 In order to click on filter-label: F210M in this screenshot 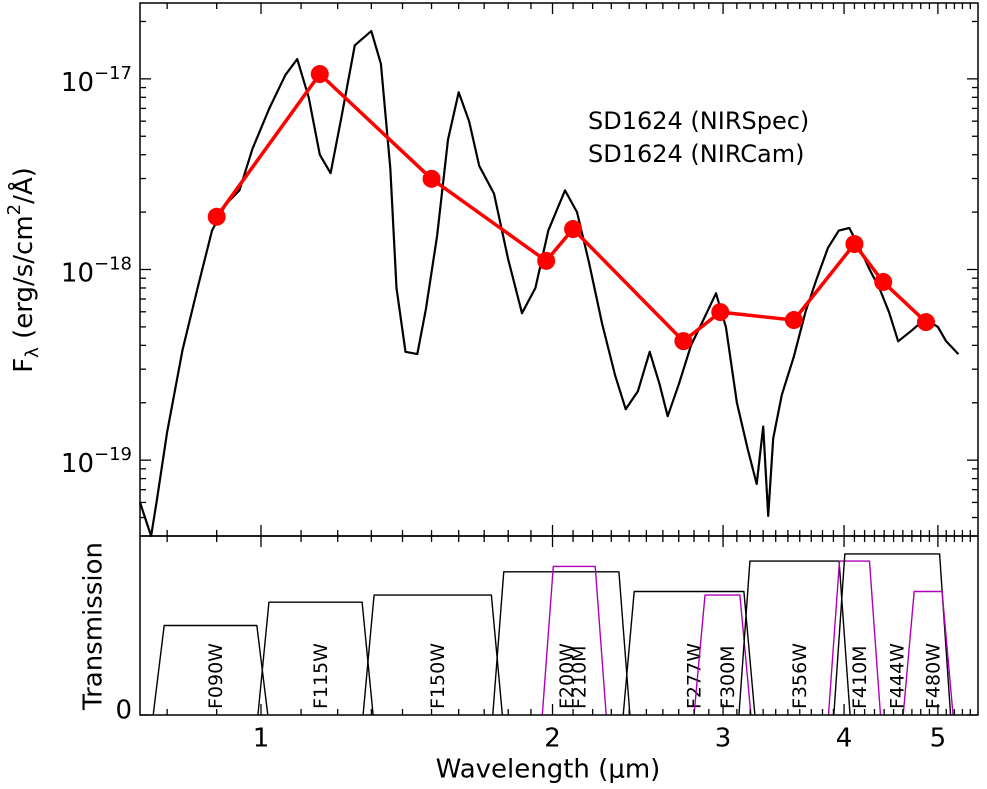, I will do `click(580, 677)`.